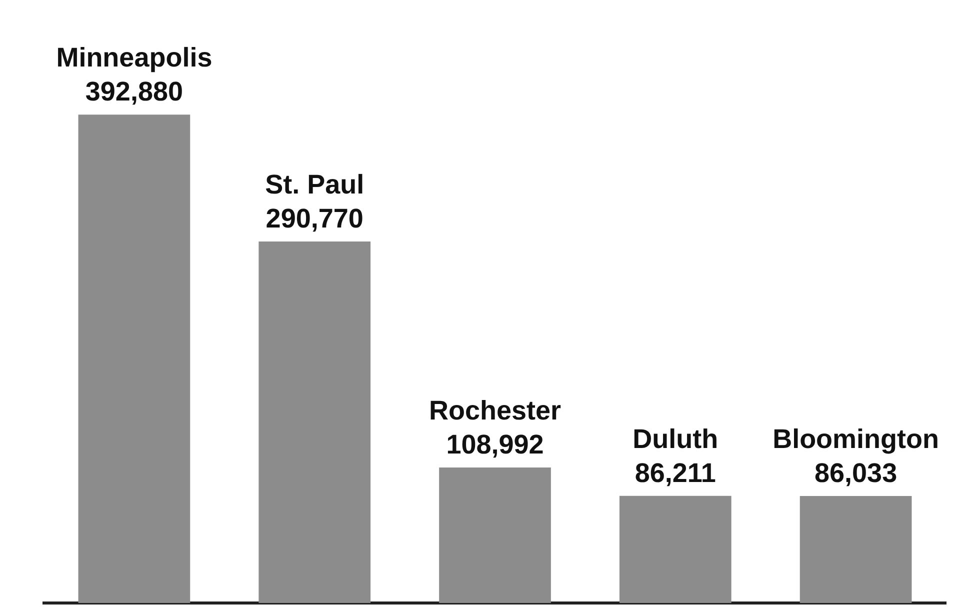 The height and width of the screenshot is (607, 966). What do you see at coordinates (856, 473) in the screenshot?
I see `data-label: 86,033` at bounding box center [856, 473].